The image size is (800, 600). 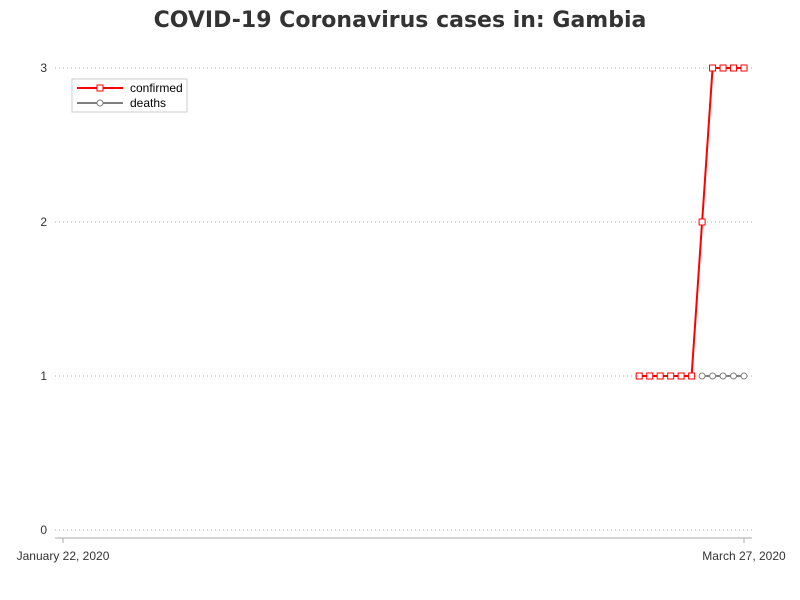 I want to click on series, so click(x=691, y=222).